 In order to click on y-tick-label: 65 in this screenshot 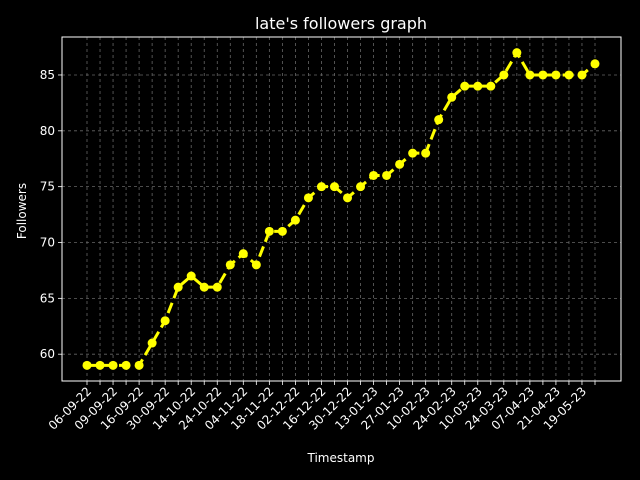, I will do `click(47, 298)`.